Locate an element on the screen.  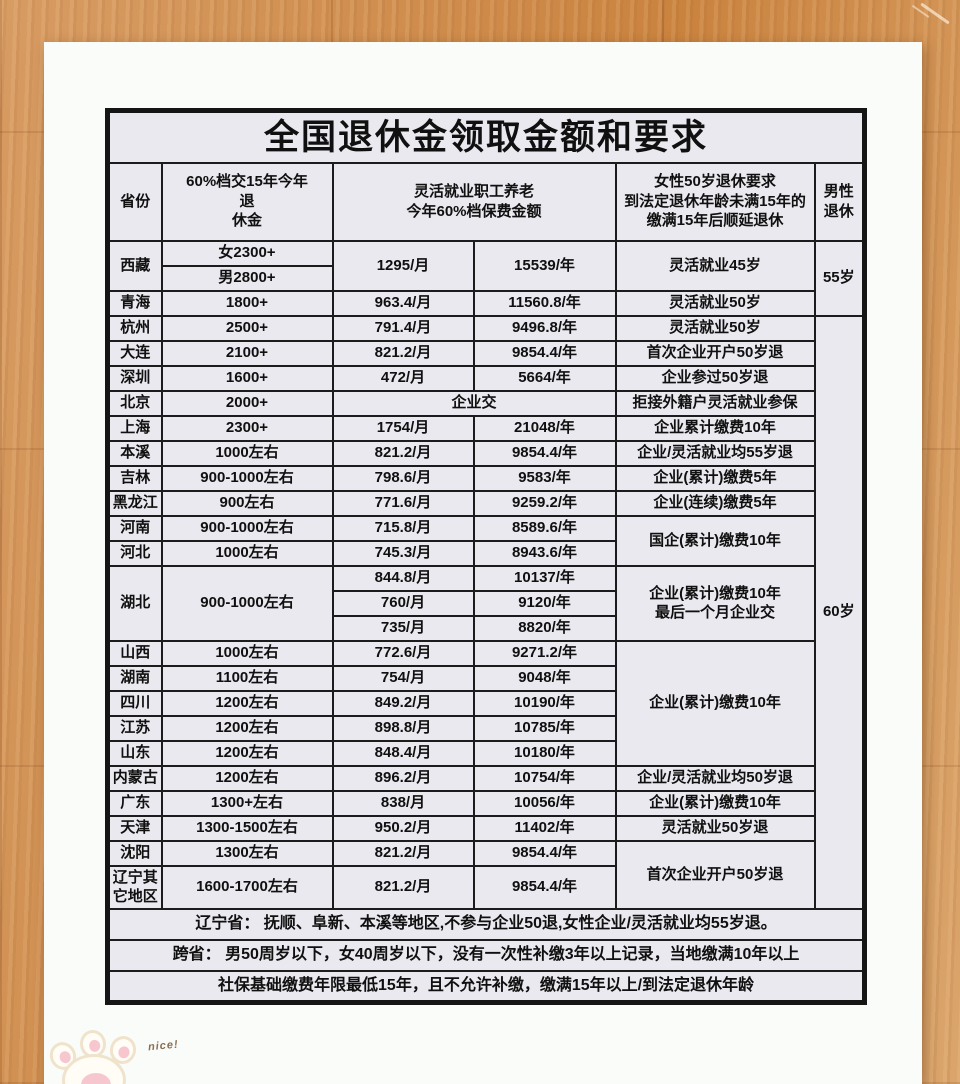
header-pension: 60%档交15年今年 退 休金 is located at coordinates (247, 201).